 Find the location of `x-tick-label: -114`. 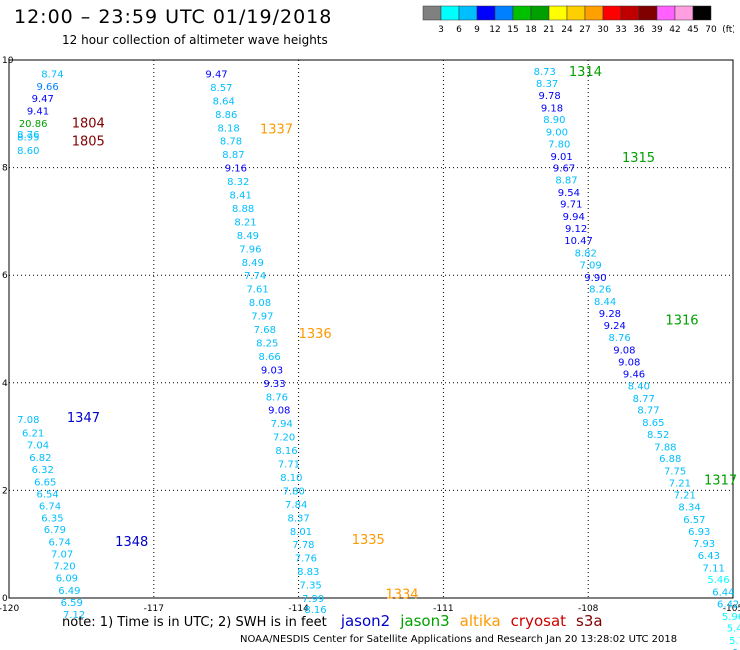

x-tick-label: -114 is located at coordinates (298, 609).